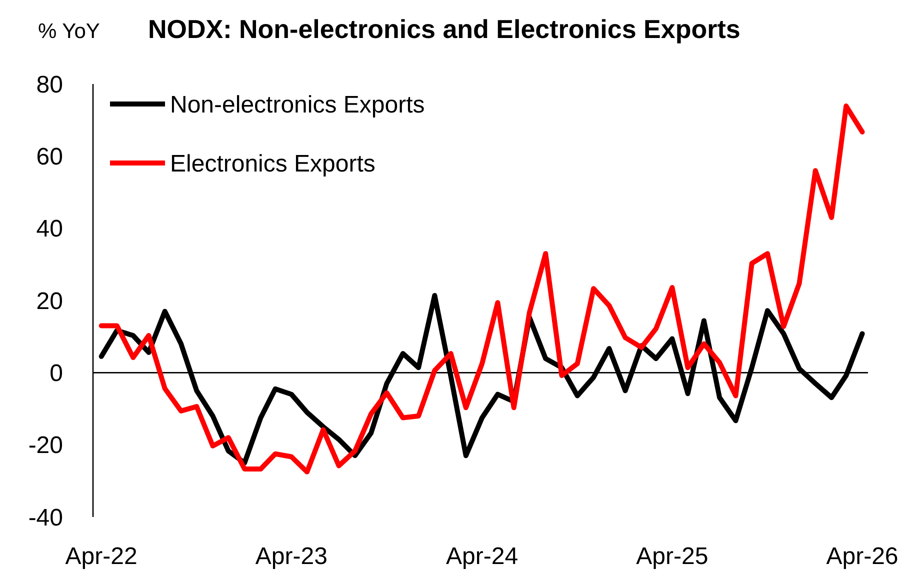  I want to click on x-tick-label: Apr-24, so click(482, 556).